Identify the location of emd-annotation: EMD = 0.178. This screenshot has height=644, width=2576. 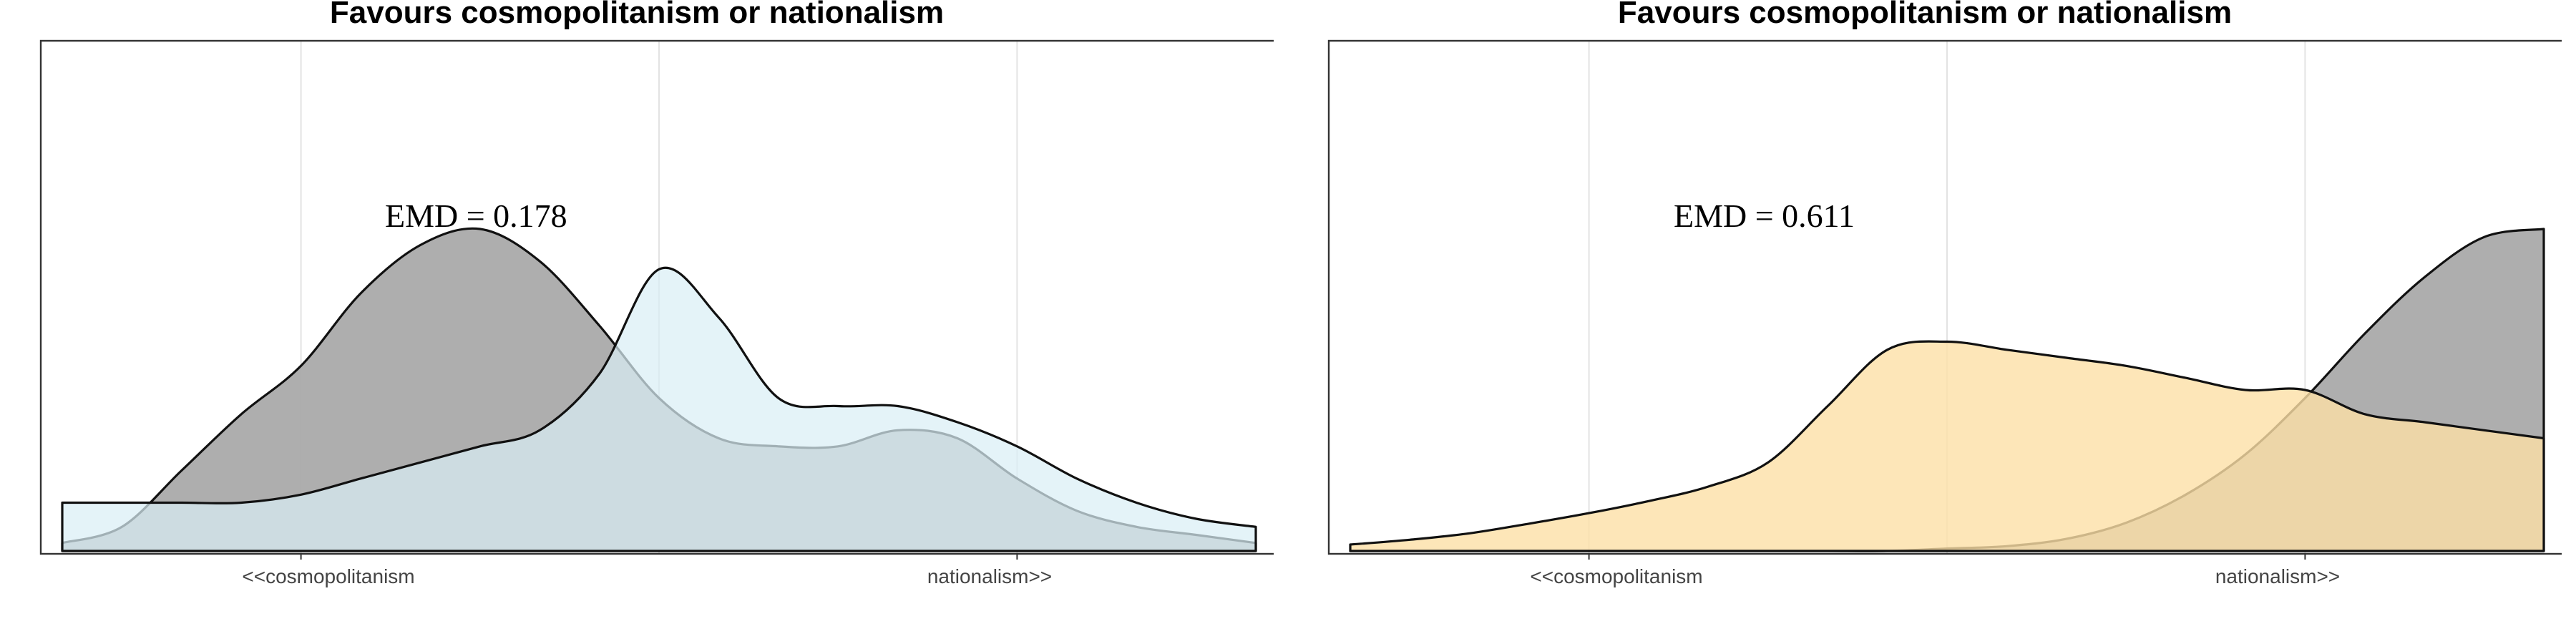
(476, 215).